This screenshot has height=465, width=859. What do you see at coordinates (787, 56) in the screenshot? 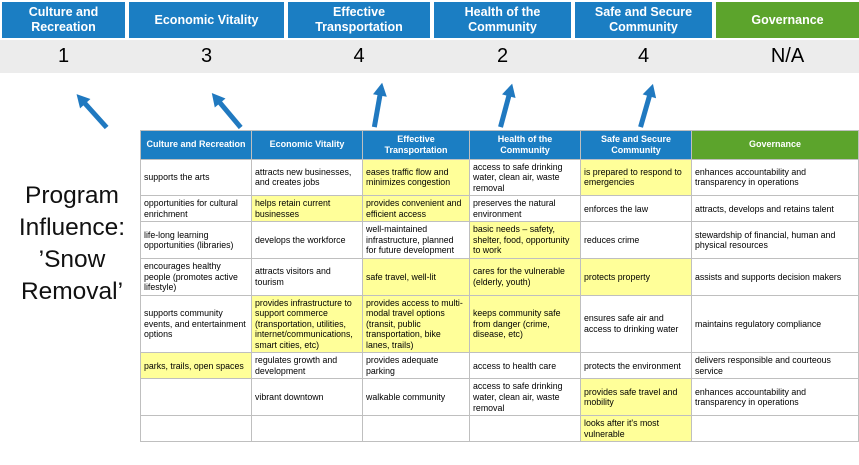
I see `score-value-governance: N/A` at bounding box center [787, 56].